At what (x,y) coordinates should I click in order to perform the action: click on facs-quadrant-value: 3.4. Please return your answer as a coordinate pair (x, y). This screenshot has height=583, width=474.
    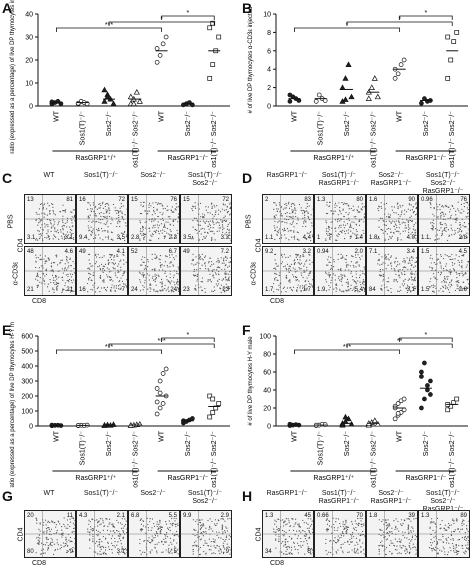
    Looking at the image, I should click on (410, 252).